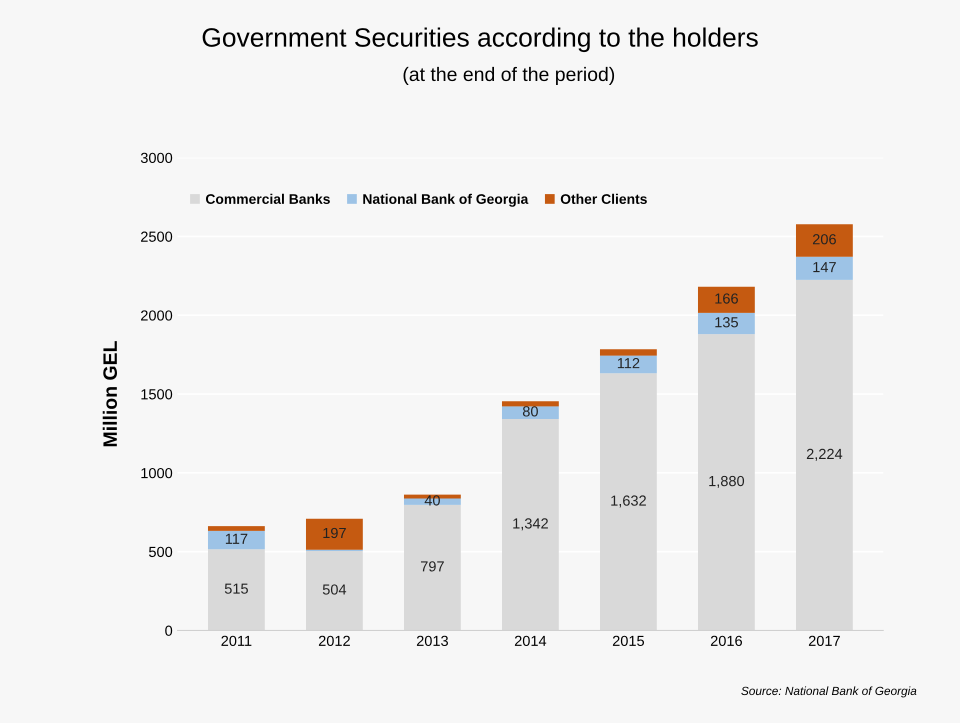  Describe the element at coordinates (628, 641) in the screenshot. I see `x-tick-label: 2015` at that location.